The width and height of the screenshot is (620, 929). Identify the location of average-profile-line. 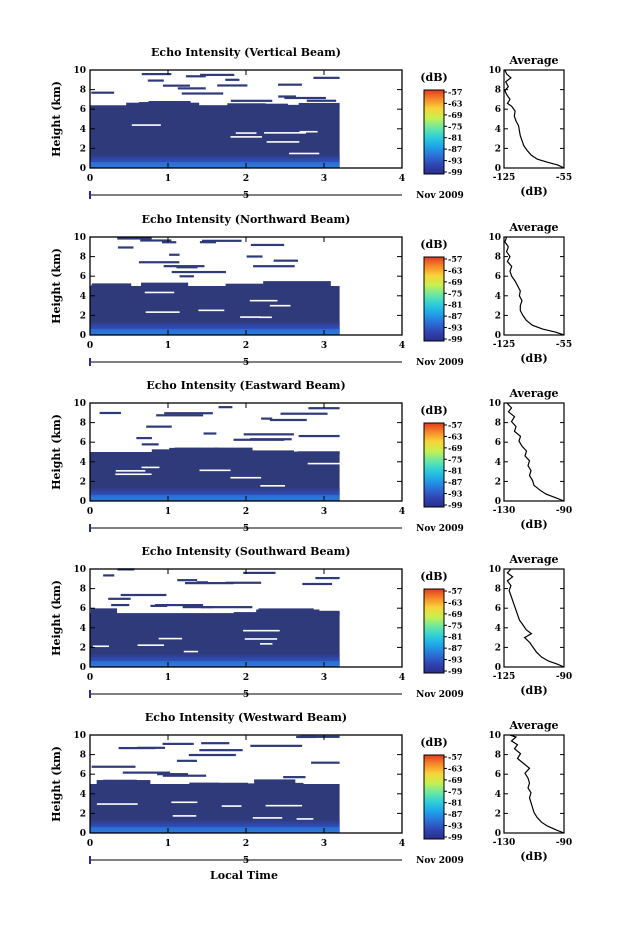
(535, 618).